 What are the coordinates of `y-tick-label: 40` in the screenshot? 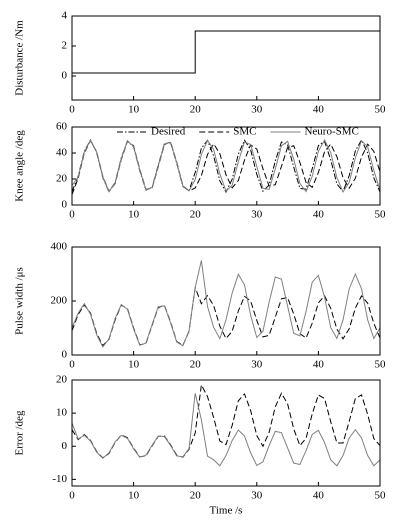 It's located at (62, 153).